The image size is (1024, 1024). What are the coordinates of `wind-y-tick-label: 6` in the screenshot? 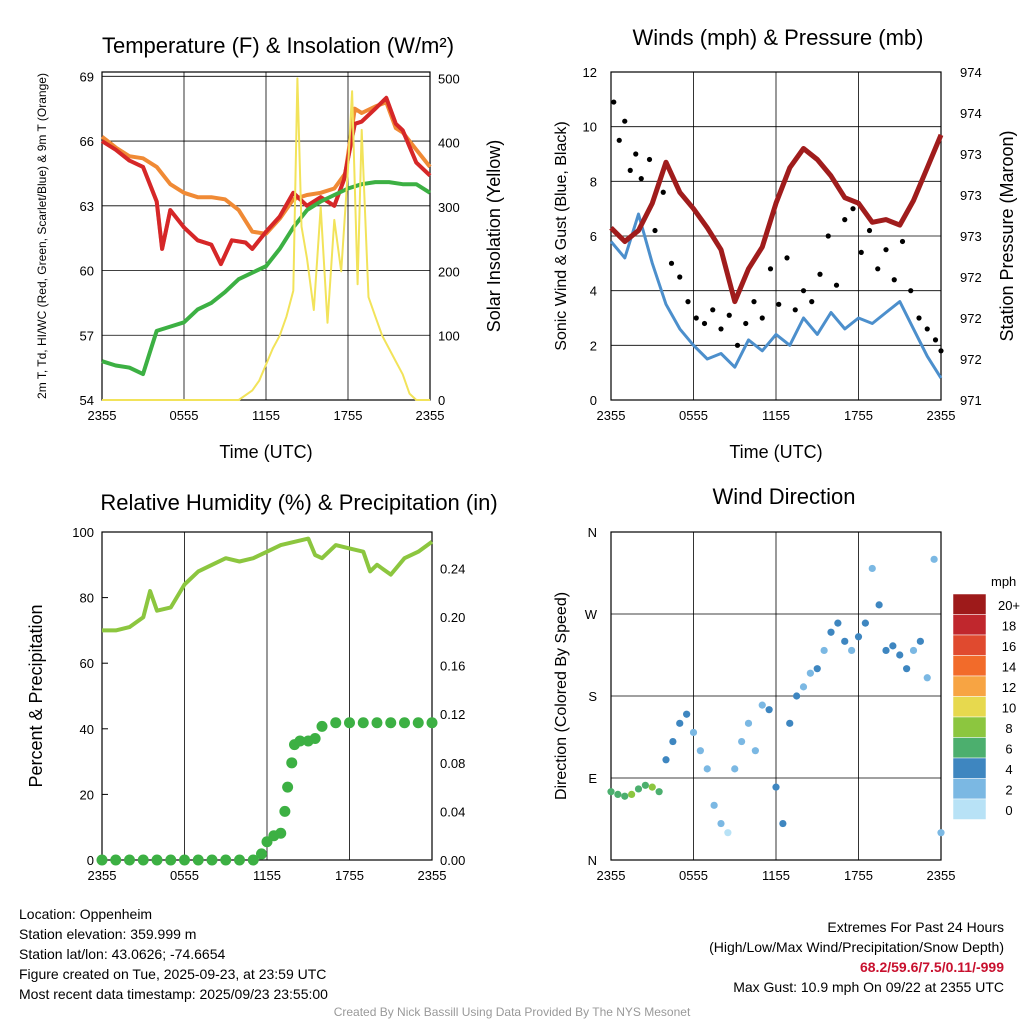 It's located at (593, 236).